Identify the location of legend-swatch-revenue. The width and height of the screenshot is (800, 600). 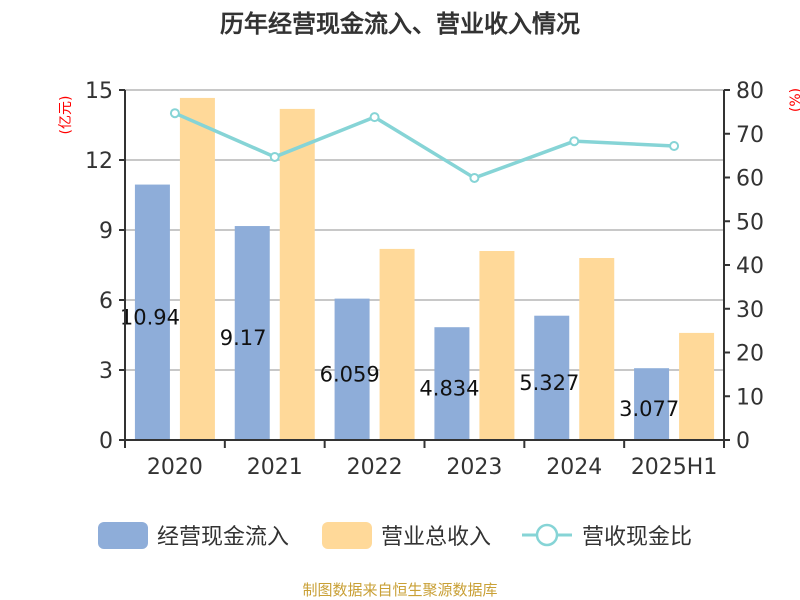
(347, 535).